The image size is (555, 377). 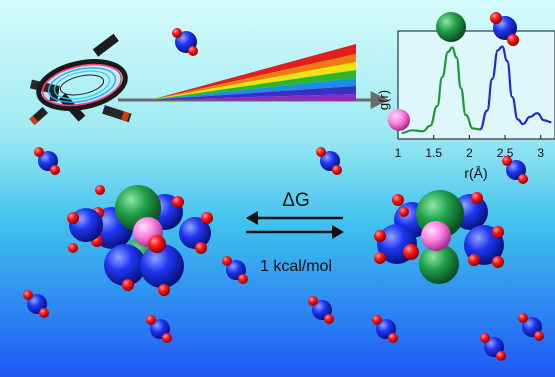 I want to click on energy-value-label: 1 kcal/mol, so click(x=296, y=266).